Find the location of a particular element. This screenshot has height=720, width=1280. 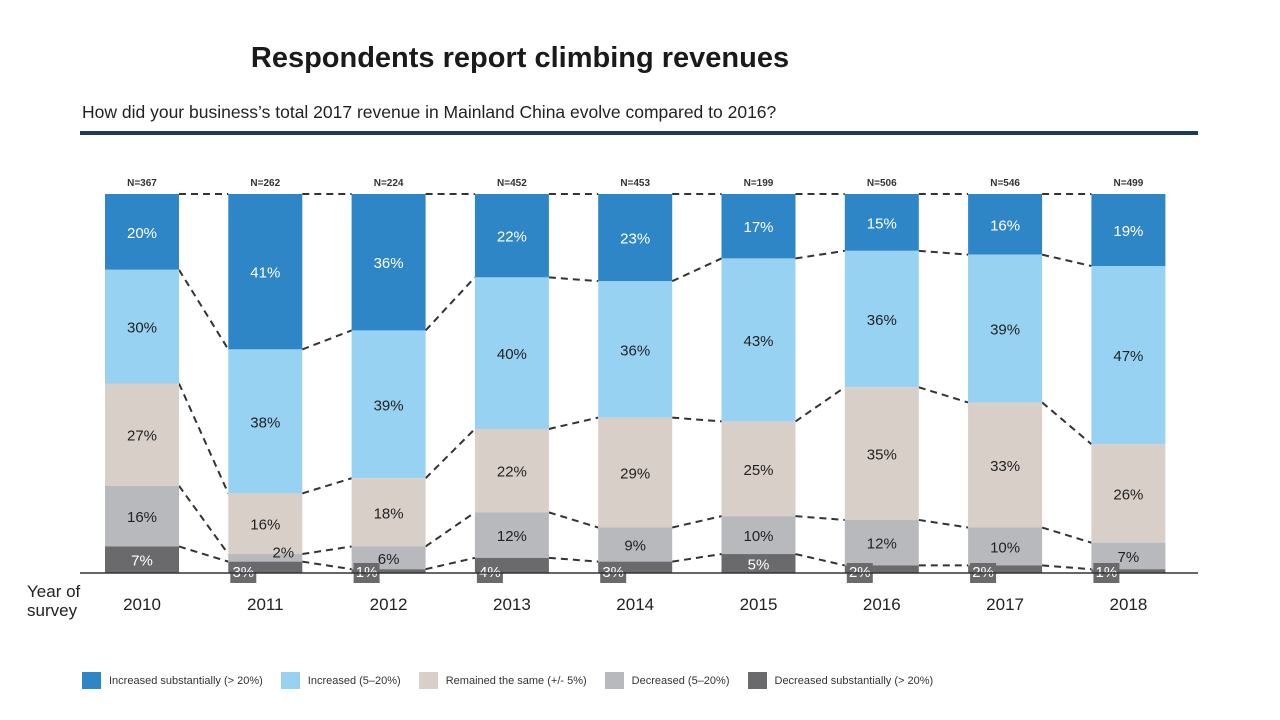

sample-size-label: N=546 is located at coordinates (1005, 183).